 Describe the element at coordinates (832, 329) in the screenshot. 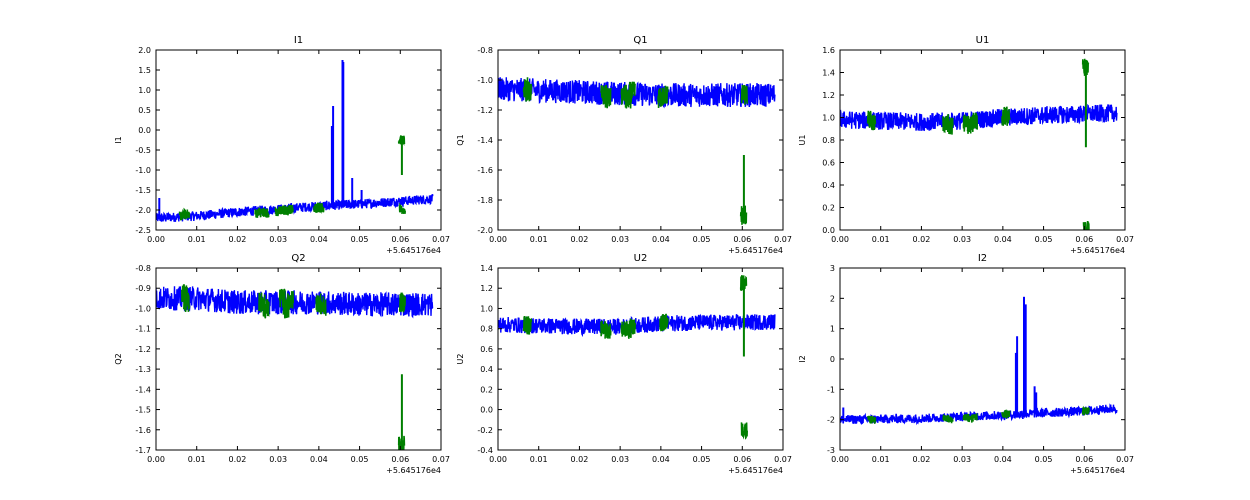

I see `y-tick-label: 1` at that location.